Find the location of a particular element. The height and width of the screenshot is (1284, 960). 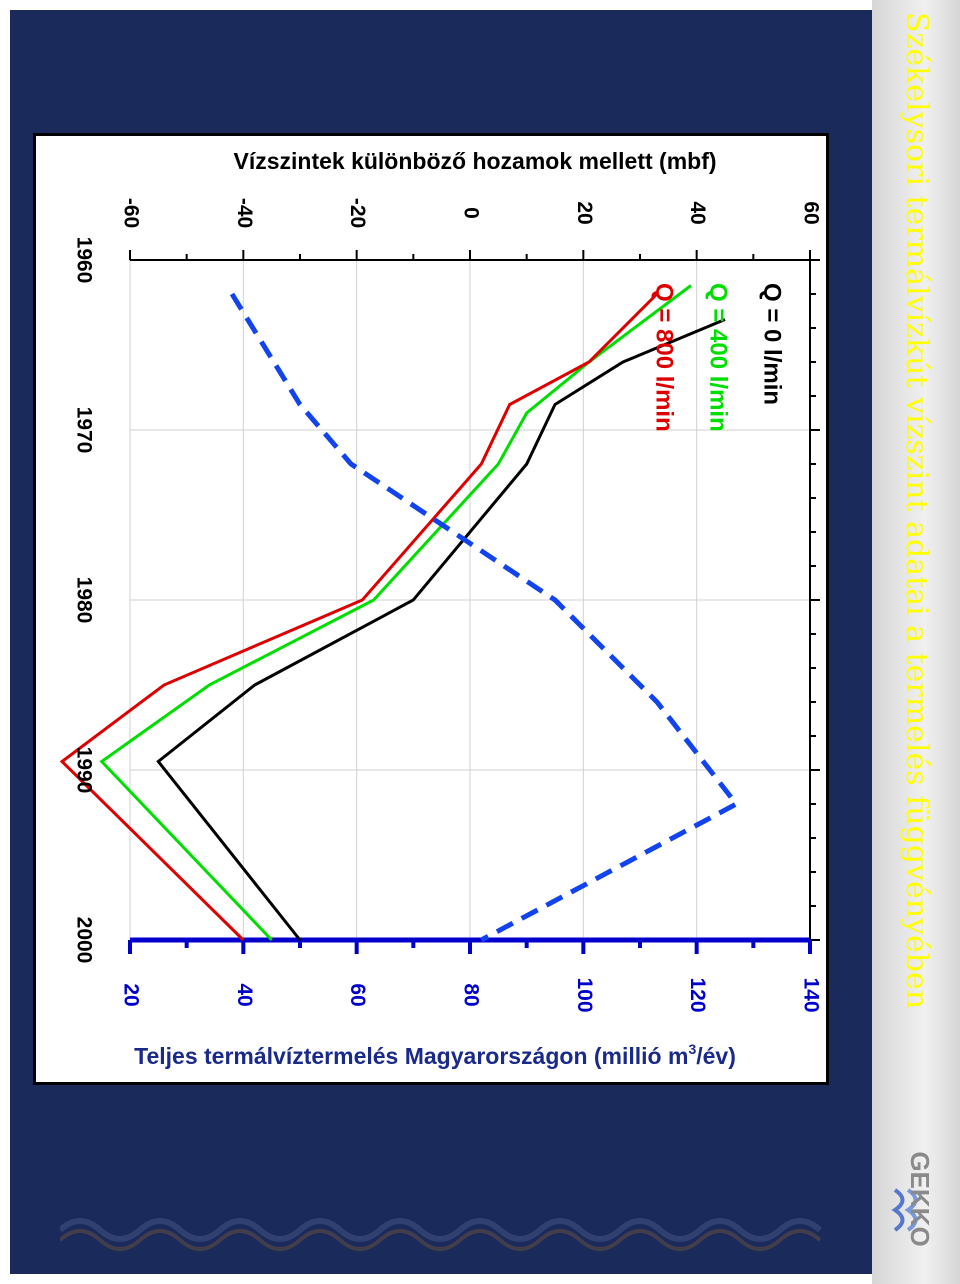

series-label-1: Q = 400 l/min is located at coordinates (718, 357).